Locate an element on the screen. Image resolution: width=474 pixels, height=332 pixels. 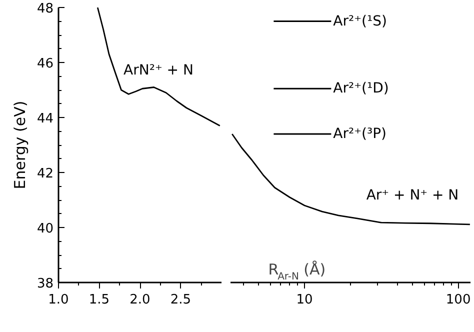
x-tick-label: 1.0 is located at coordinates (58, 300).